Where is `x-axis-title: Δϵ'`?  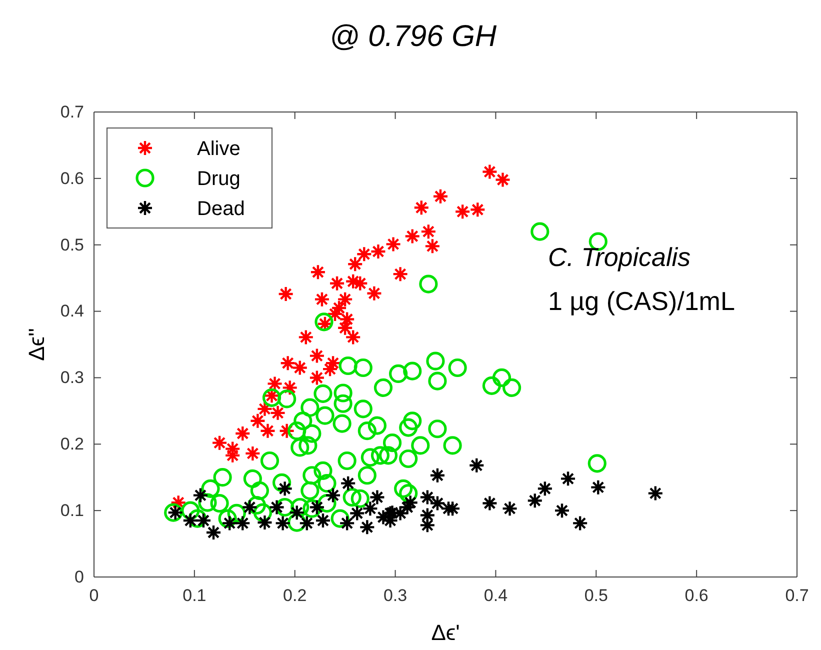
x-axis-title: Δϵ' is located at coordinates (445, 632).